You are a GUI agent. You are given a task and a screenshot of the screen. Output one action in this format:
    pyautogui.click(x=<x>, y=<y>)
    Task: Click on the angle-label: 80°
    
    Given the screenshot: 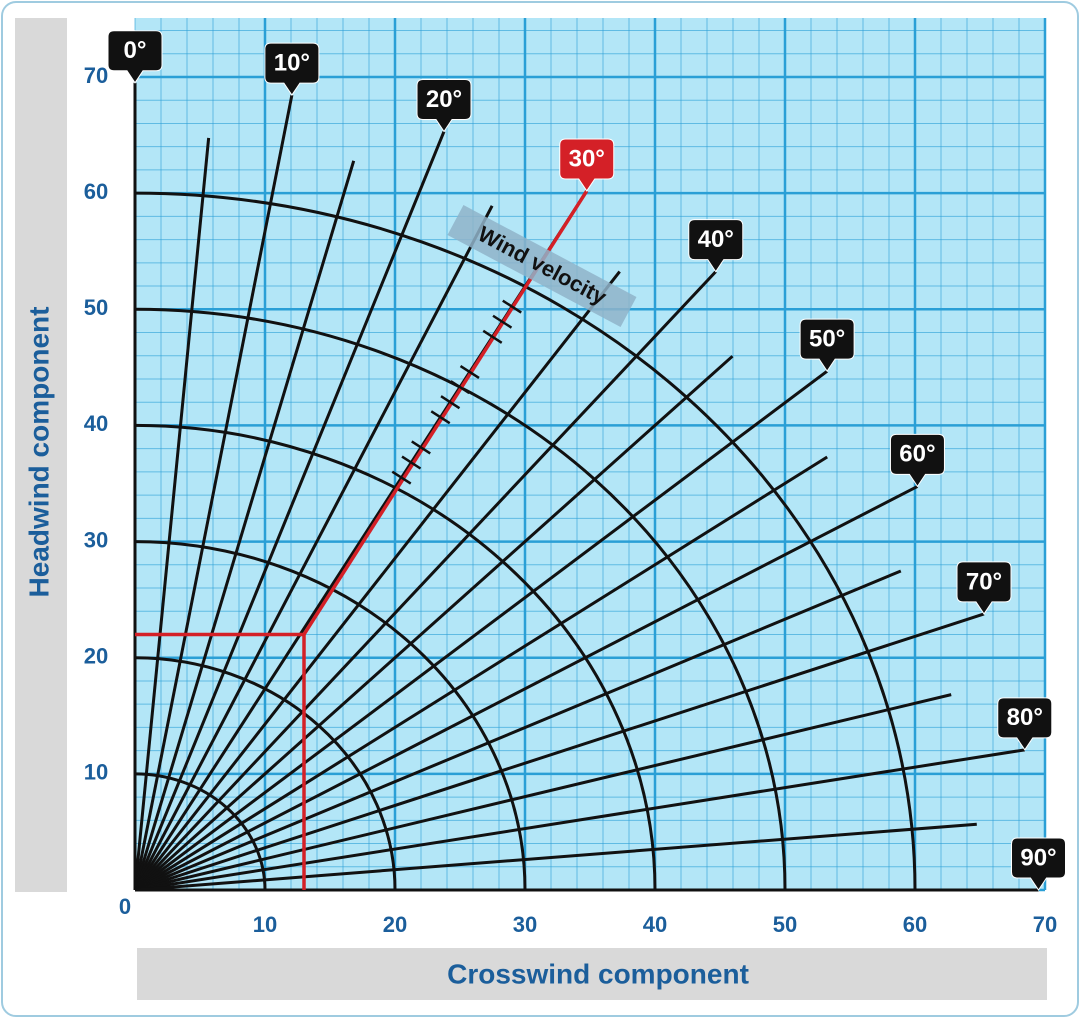 What is the action you would take?
    pyautogui.click(x=1025, y=717)
    